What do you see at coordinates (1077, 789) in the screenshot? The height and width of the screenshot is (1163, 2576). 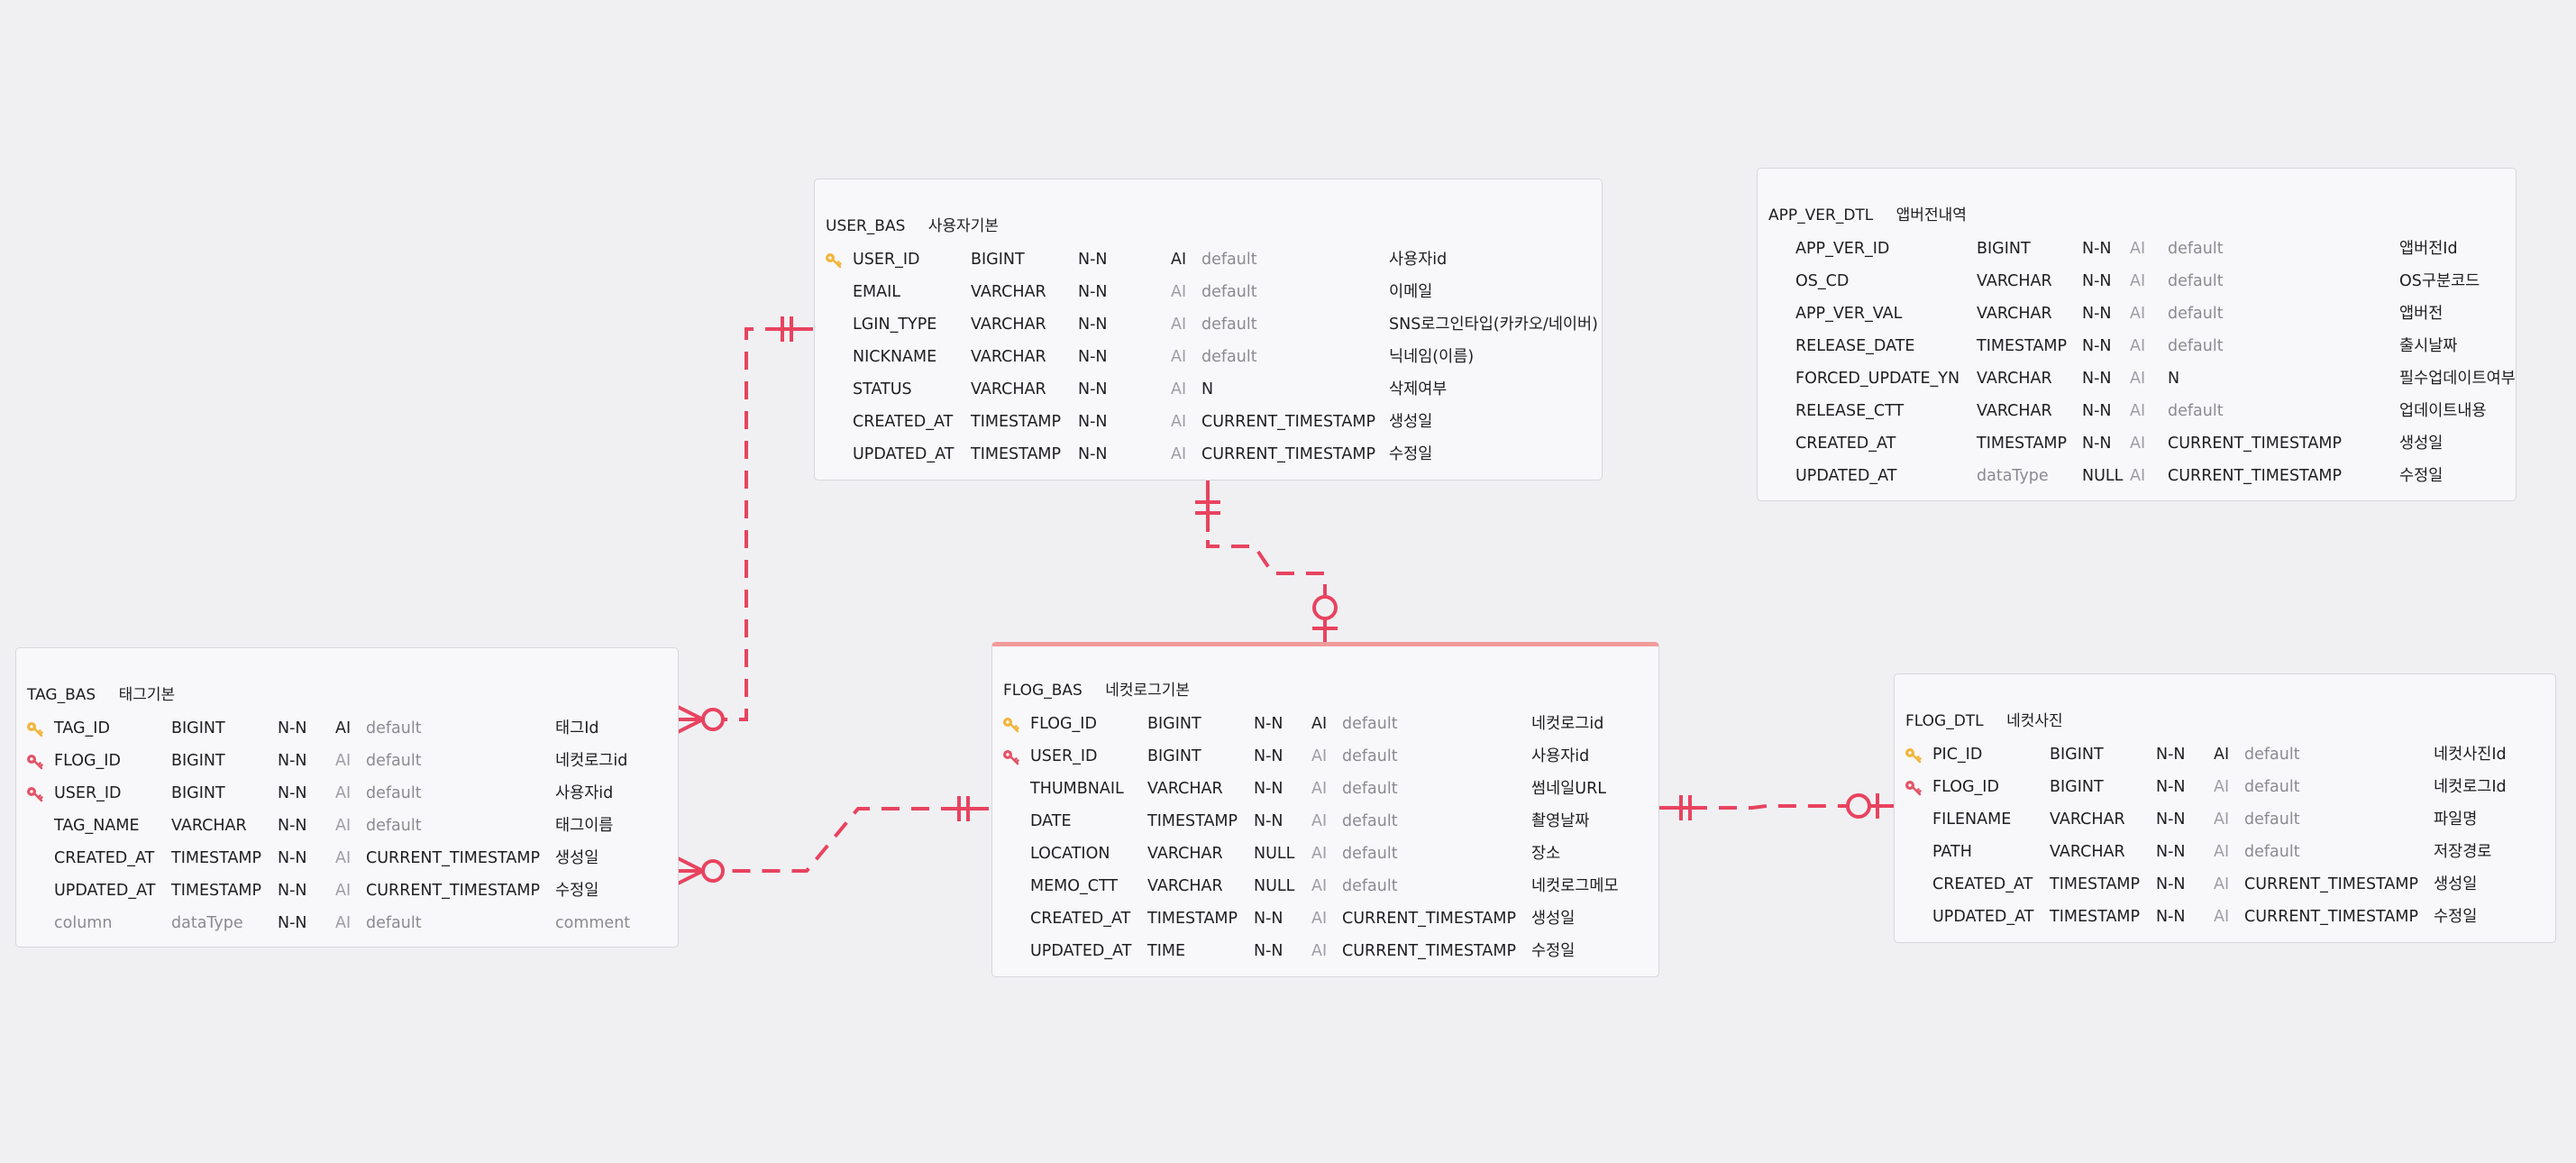 I see `column-name: THUMBNAIL` at bounding box center [1077, 789].